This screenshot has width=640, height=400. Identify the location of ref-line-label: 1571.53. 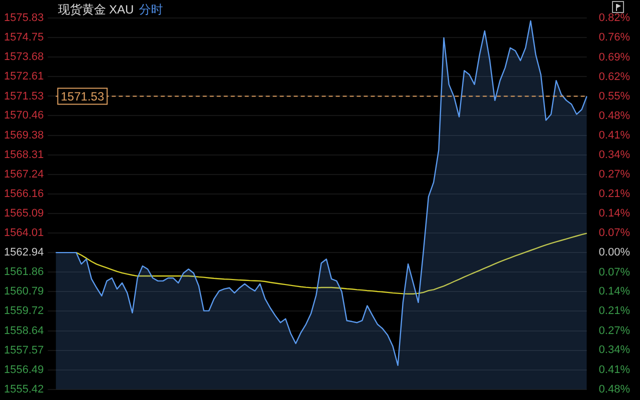
(82, 97).